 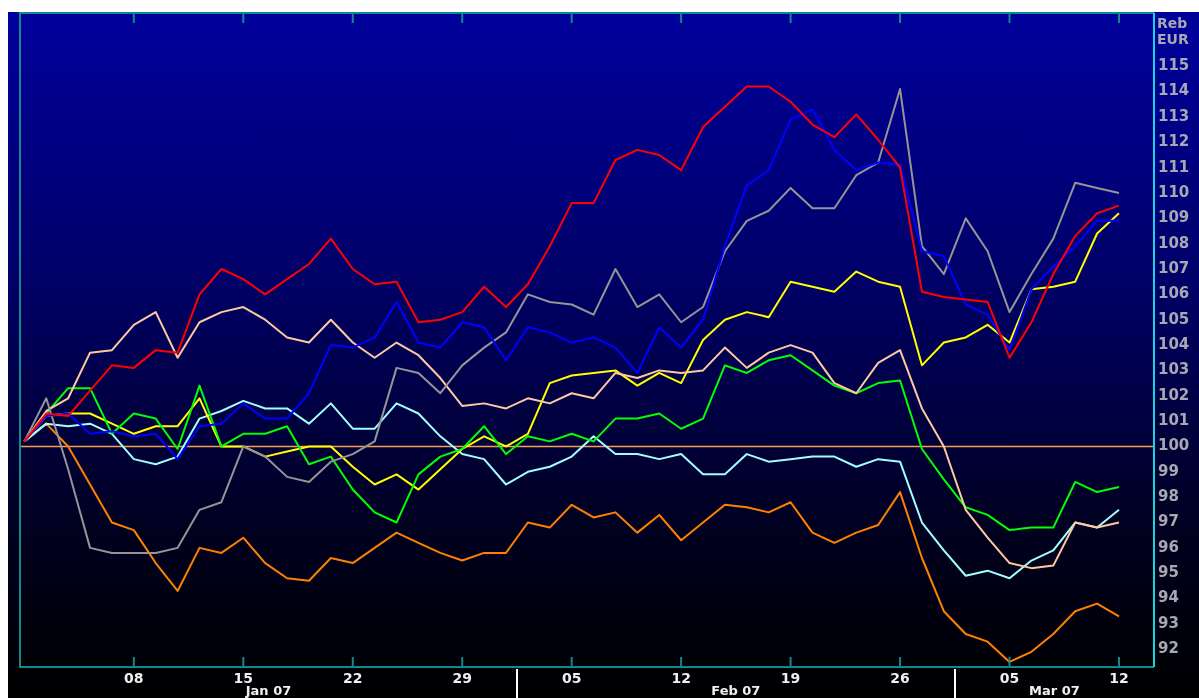 What do you see at coordinates (1174, 242) in the screenshot?
I see `y-tick-label: 108` at bounding box center [1174, 242].